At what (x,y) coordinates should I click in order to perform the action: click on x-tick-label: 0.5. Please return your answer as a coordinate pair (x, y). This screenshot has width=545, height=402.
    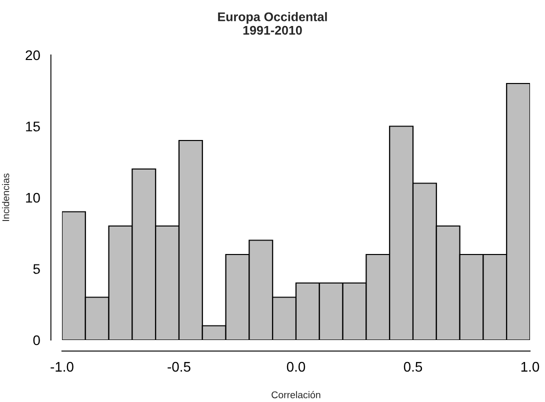
    Looking at the image, I should click on (413, 367).